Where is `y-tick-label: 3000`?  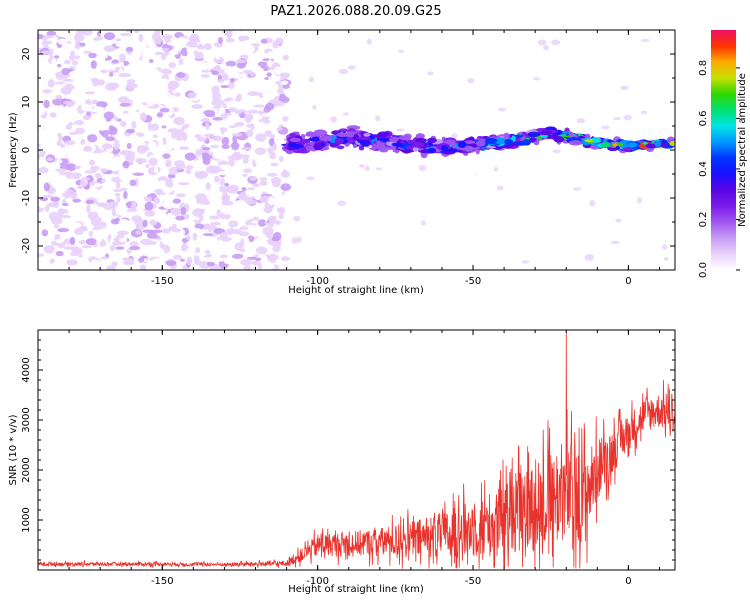
y-tick-label: 3000 is located at coordinates (26, 419).